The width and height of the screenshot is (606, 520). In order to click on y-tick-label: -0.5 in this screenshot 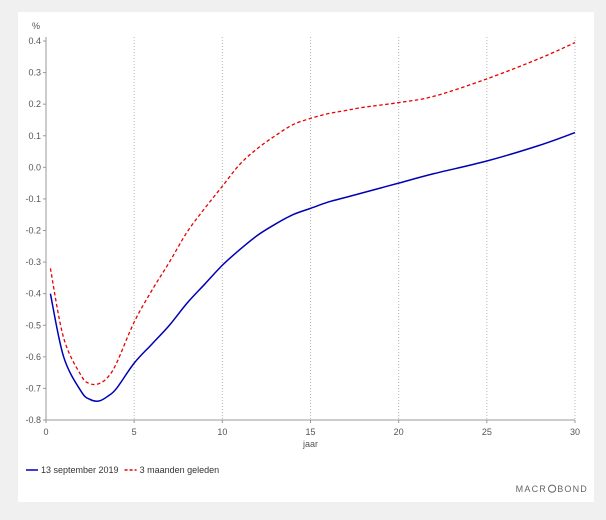, I will do `click(33, 325)`.